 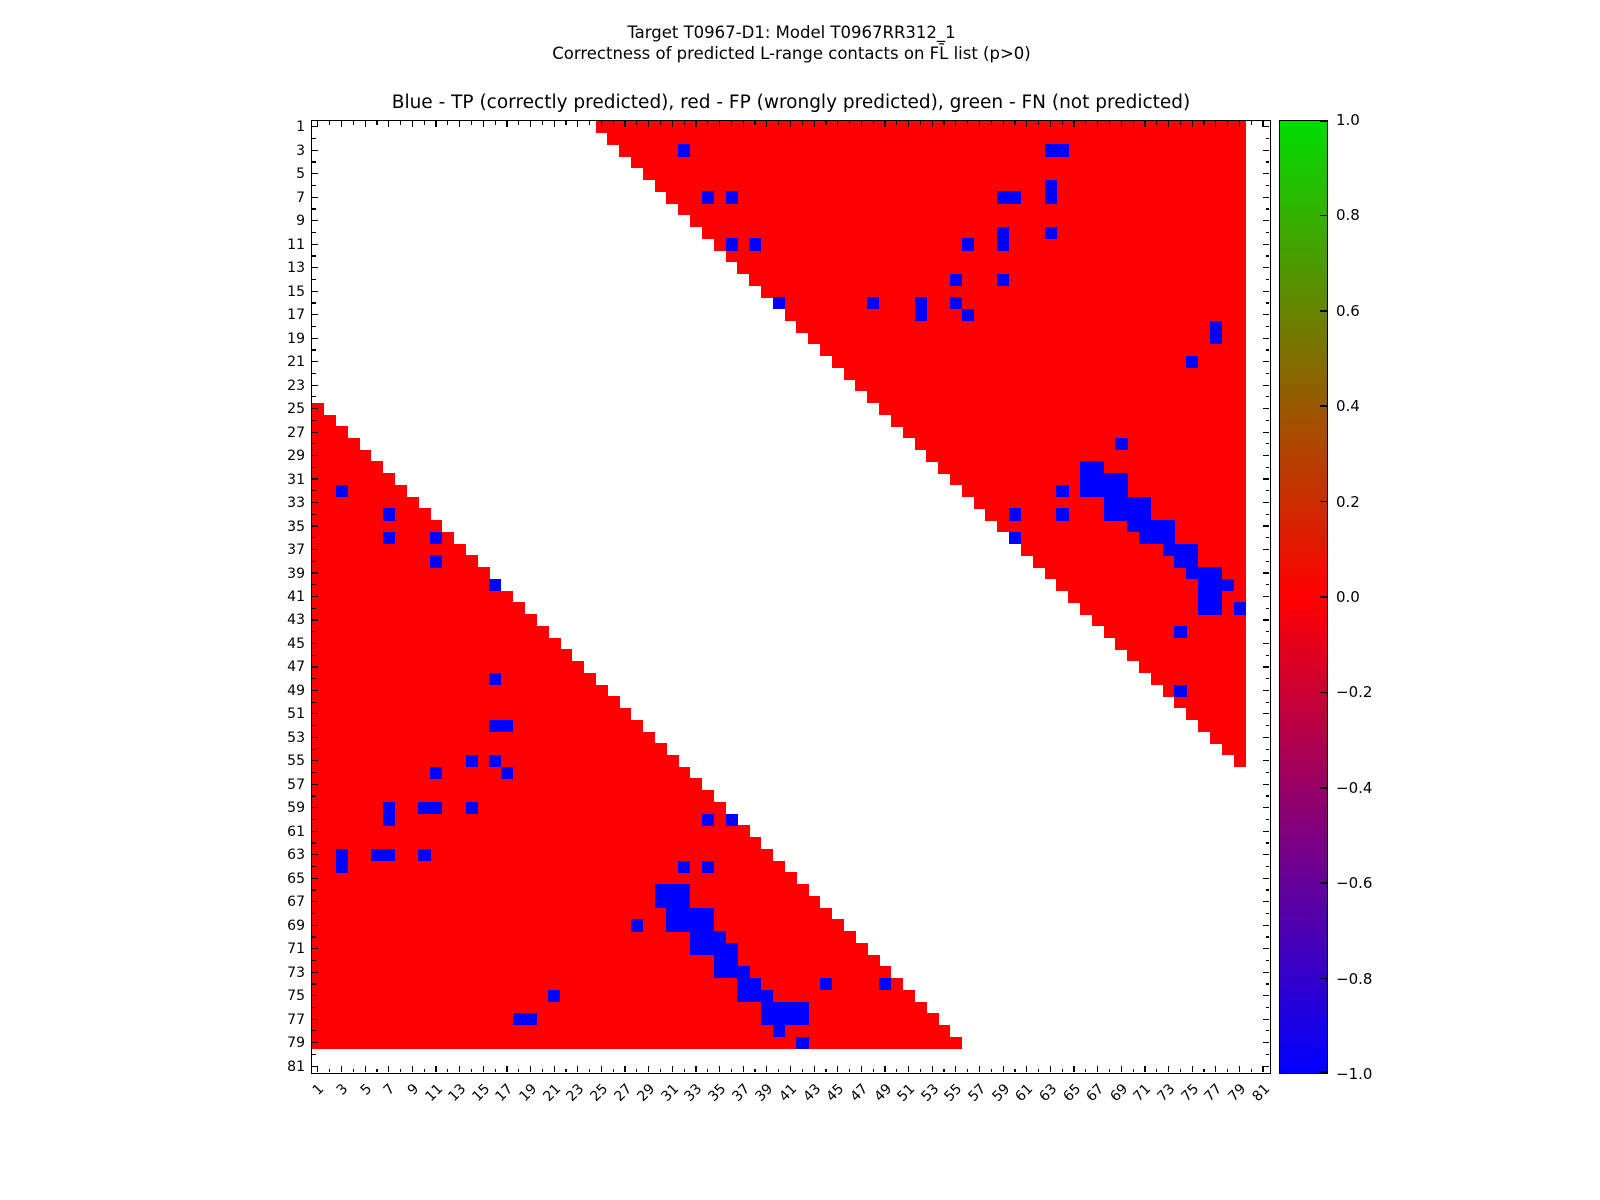 I want to click on y-tick-label: 81, so click(x=296, y=1066).